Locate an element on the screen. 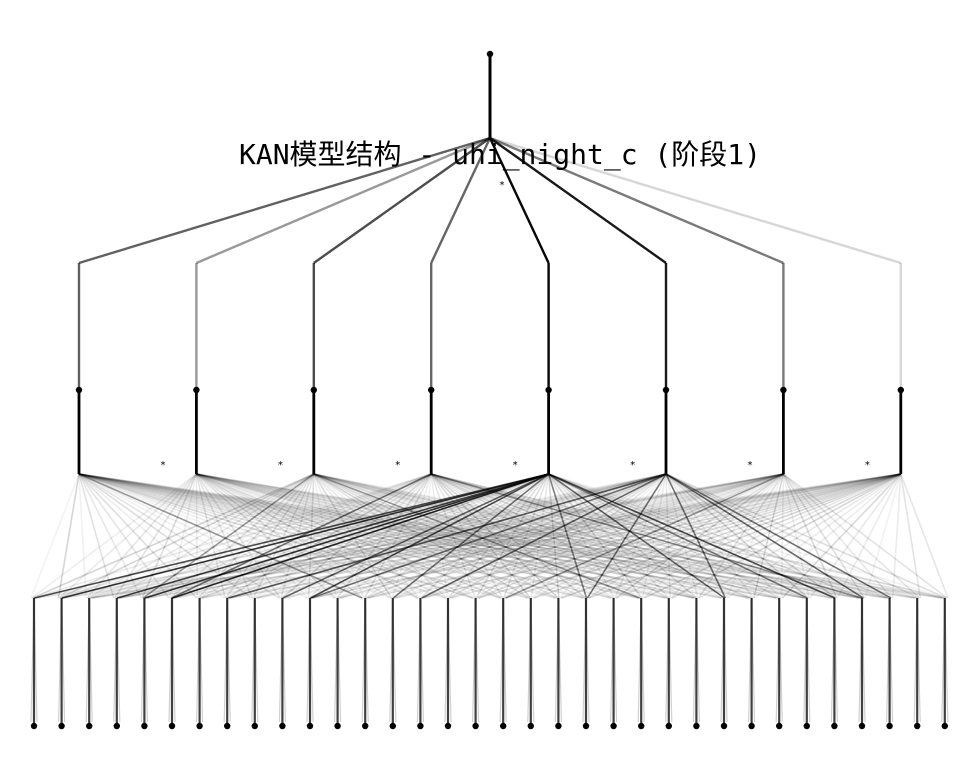 Image resolution: width=980 pixels, height=780 pixels. output-edge is located at coordinates (519, 200).